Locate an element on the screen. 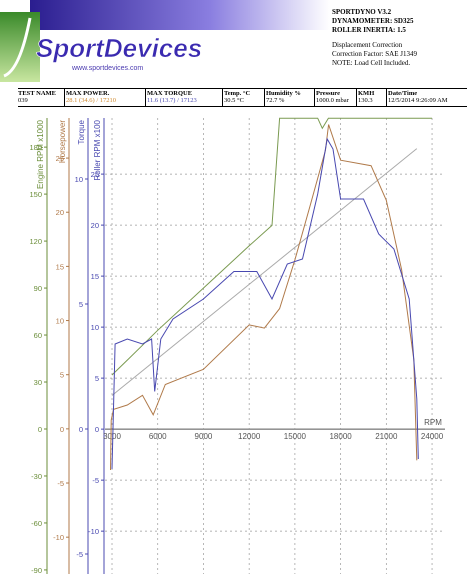 The width and height of the screenshot is (467, 574). y-tick-label: 180 is located at coordinates (35, 147).